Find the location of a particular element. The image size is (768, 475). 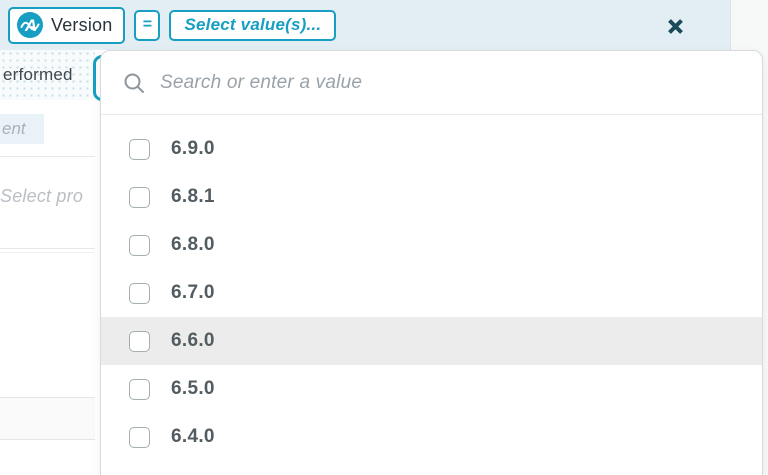

option-label: 6.6.0 is located at coordinates (193, 340).